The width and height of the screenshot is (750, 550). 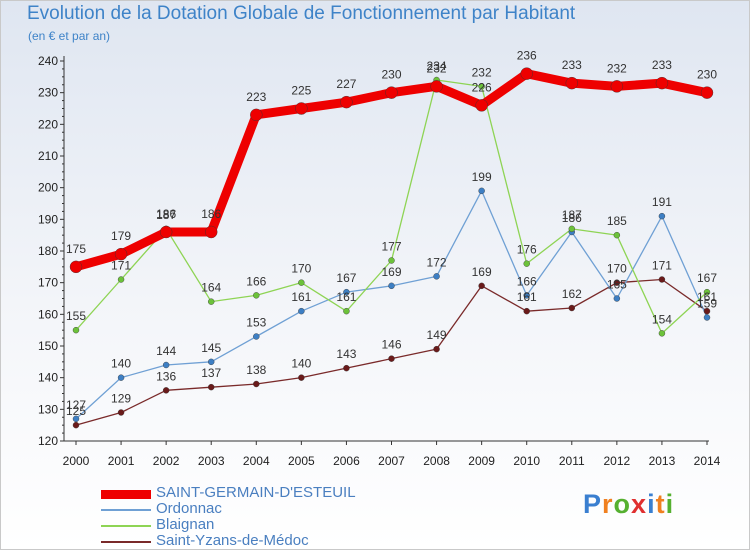 I want to click on logo-letter: i, so click(x=670, y=504).